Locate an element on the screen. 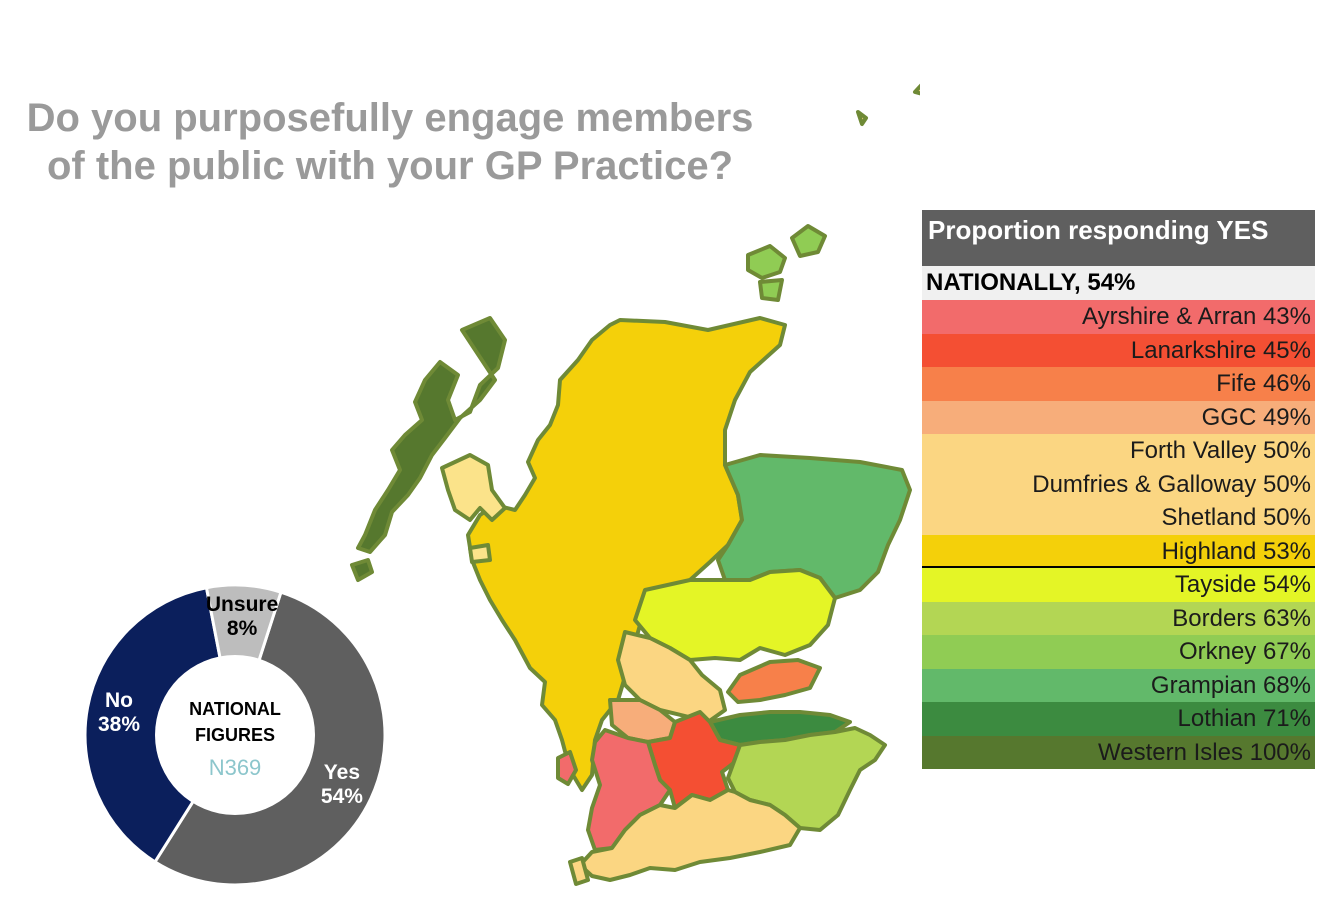 The height and width of the screenshot is (907, 1329). donut-label-yes-value: 54% is located at coordinates (342, 796).